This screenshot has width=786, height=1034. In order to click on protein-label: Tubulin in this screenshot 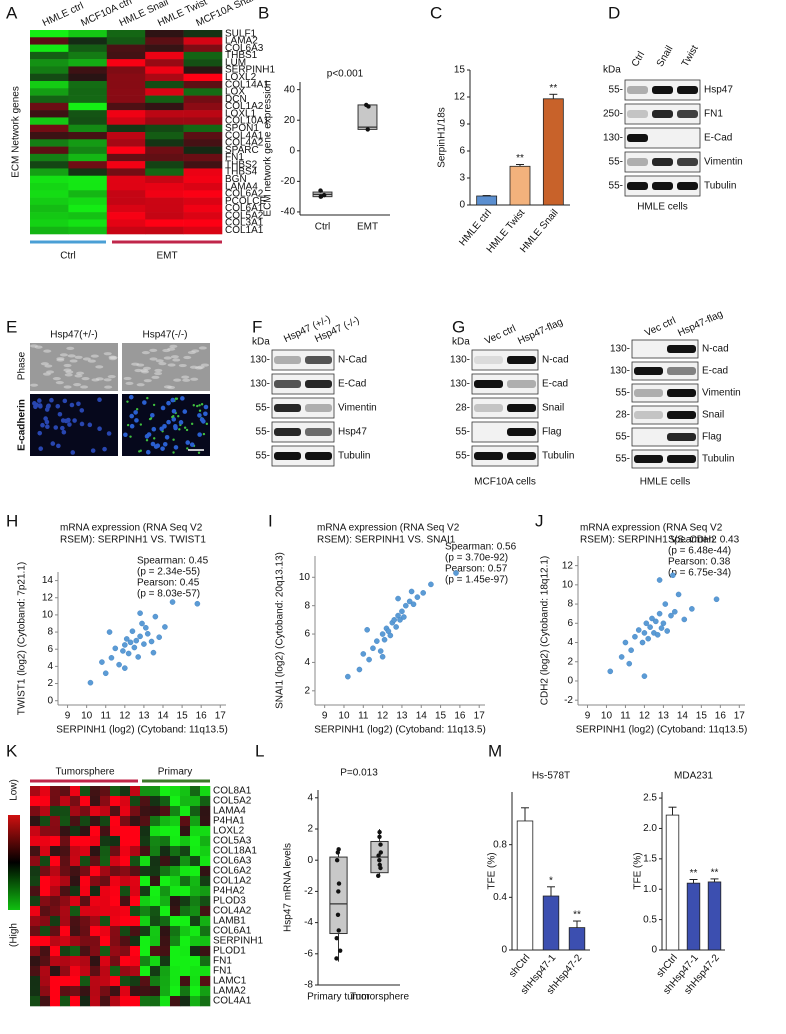, I will do `click(720, 186)`.